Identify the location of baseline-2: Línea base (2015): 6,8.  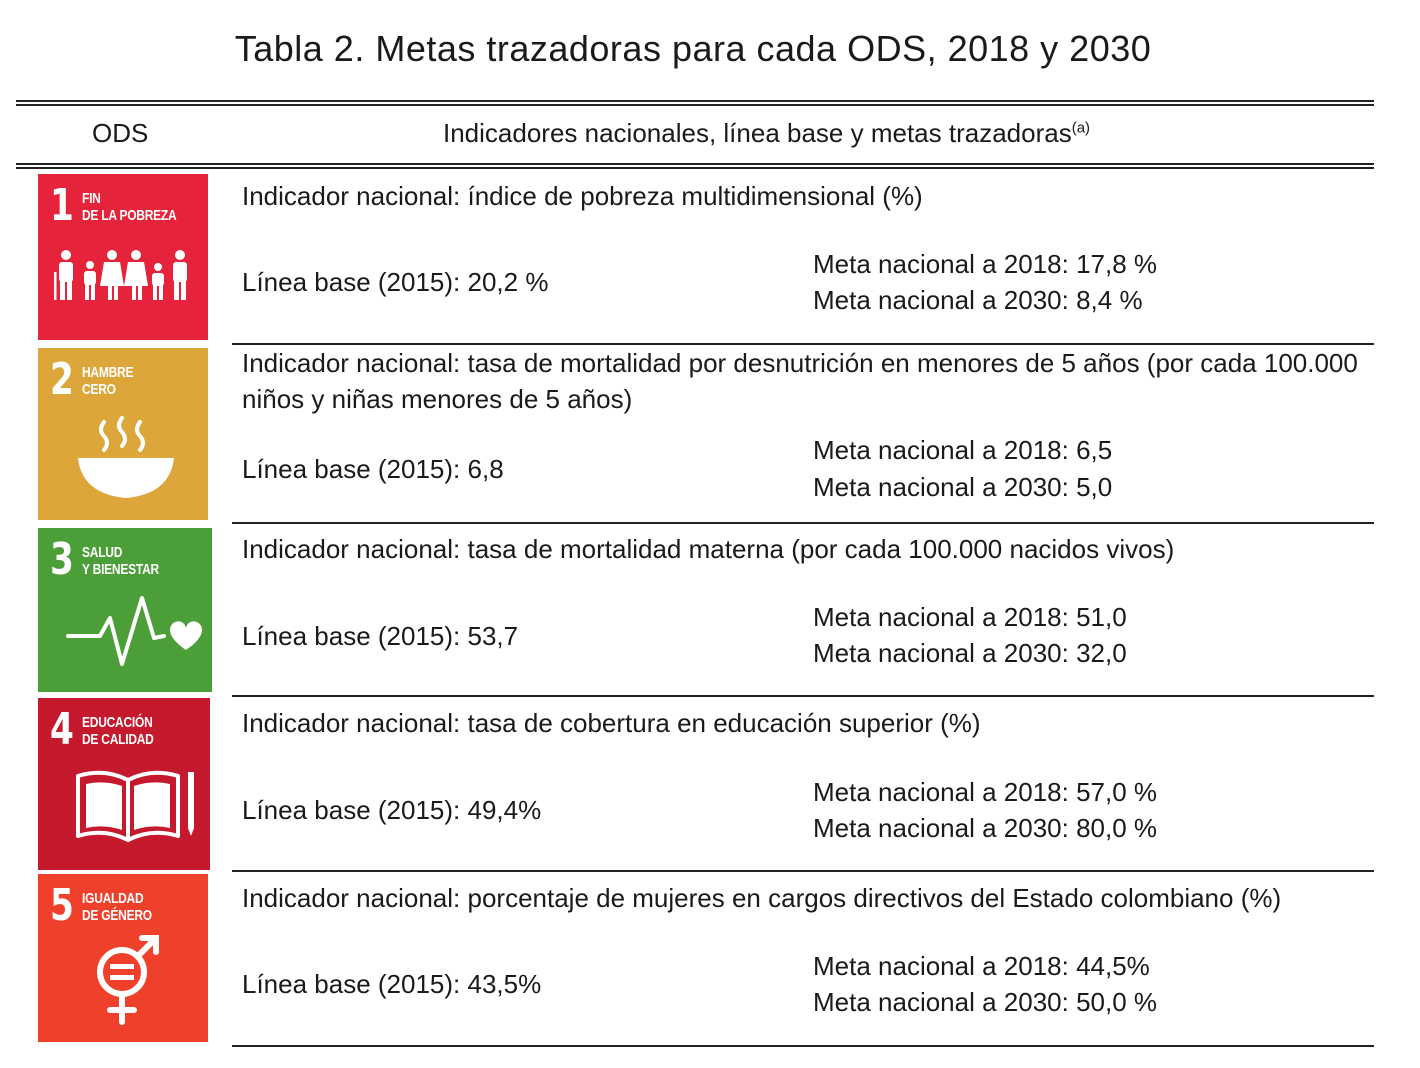
(373, 469).